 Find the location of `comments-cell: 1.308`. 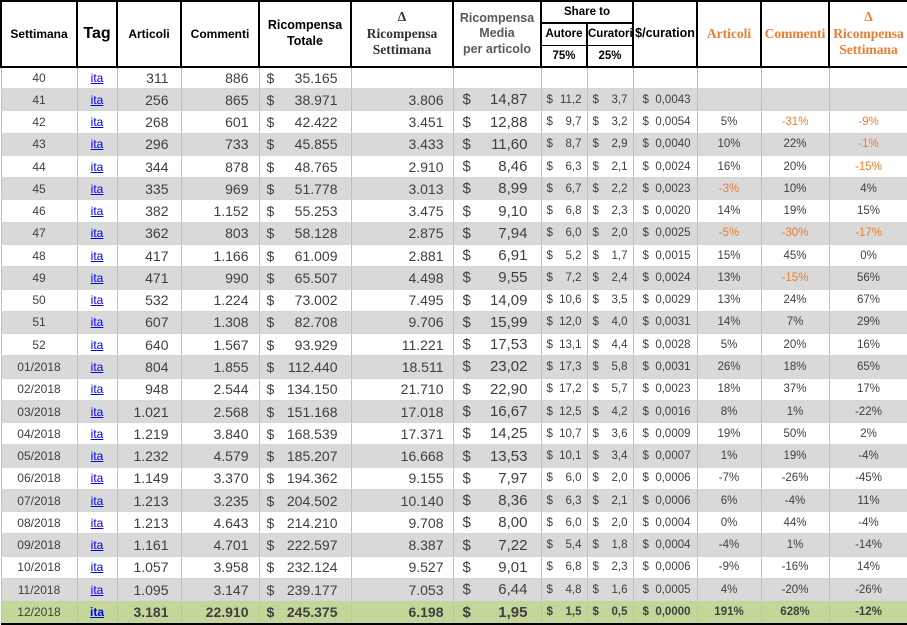

comments-cell: 1.308 is located at coordinates (220, 323).